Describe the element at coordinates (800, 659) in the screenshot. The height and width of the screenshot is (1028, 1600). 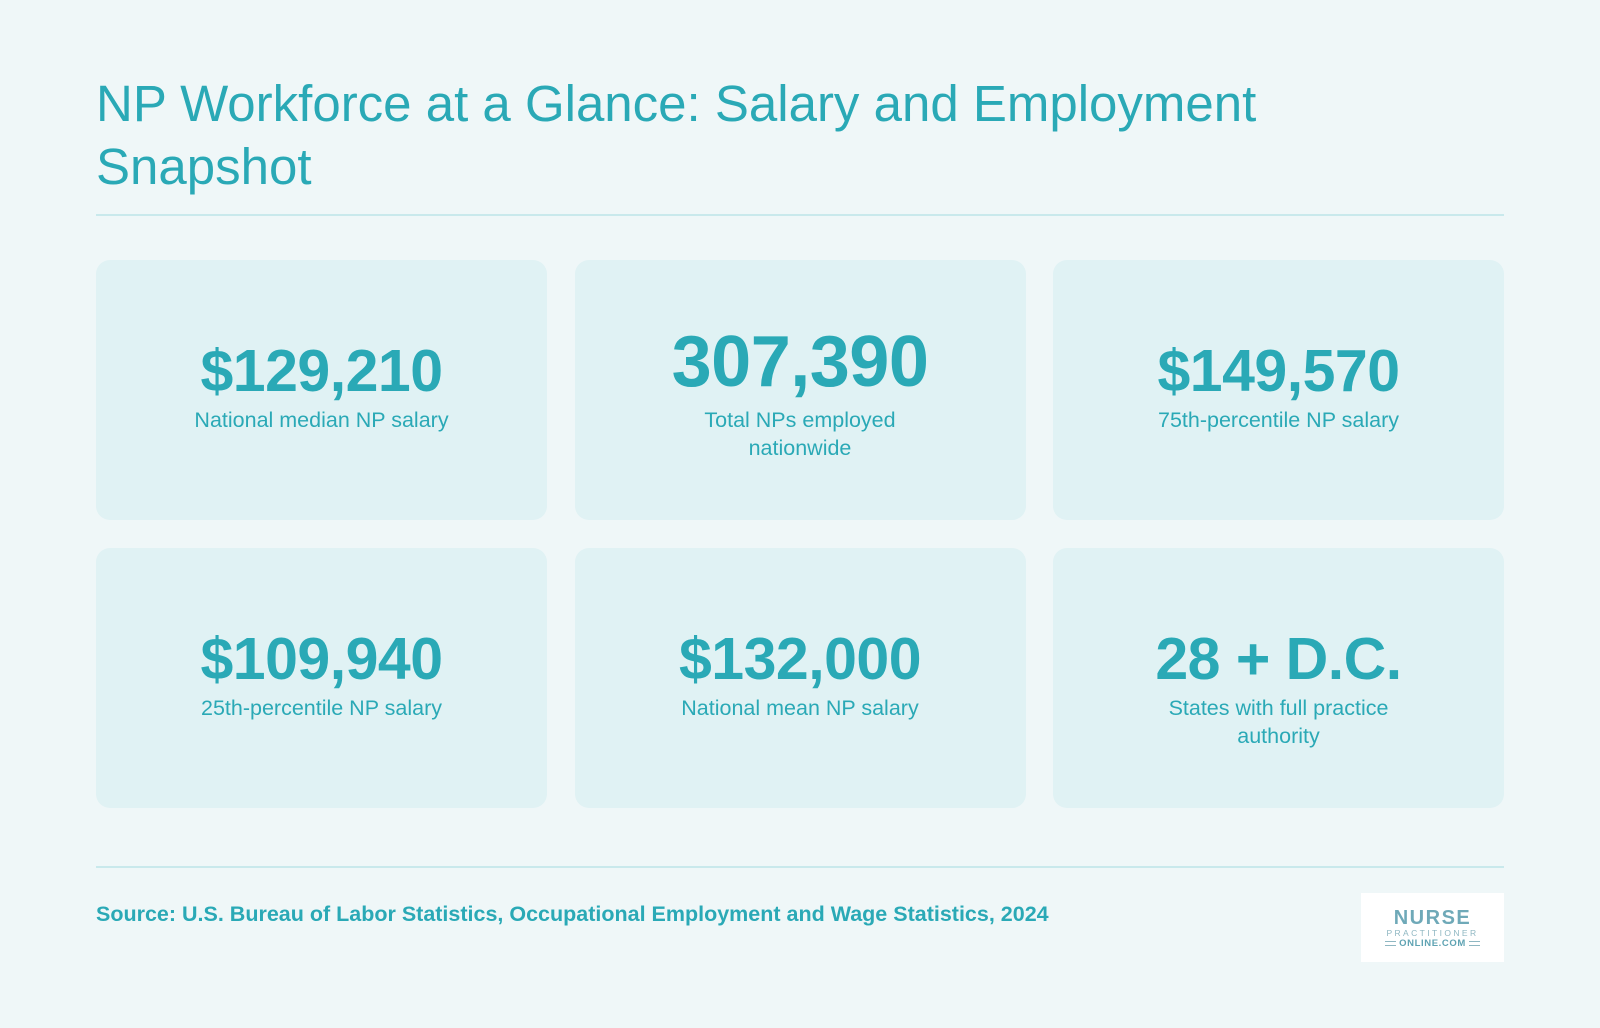
I see `stat-value: $132,000` at that location.